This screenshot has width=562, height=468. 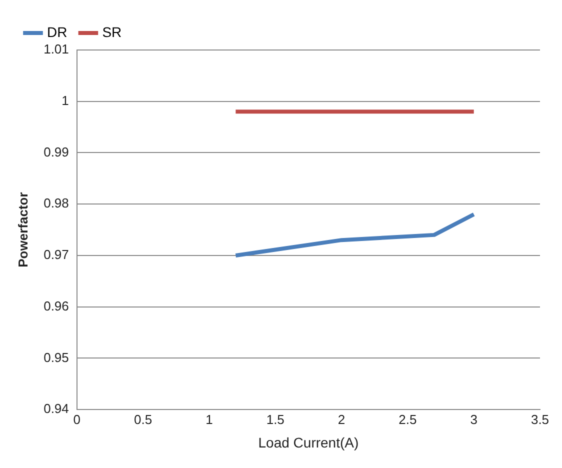 I want to click on x-tick-label: 1, so click(x=209, y=419).